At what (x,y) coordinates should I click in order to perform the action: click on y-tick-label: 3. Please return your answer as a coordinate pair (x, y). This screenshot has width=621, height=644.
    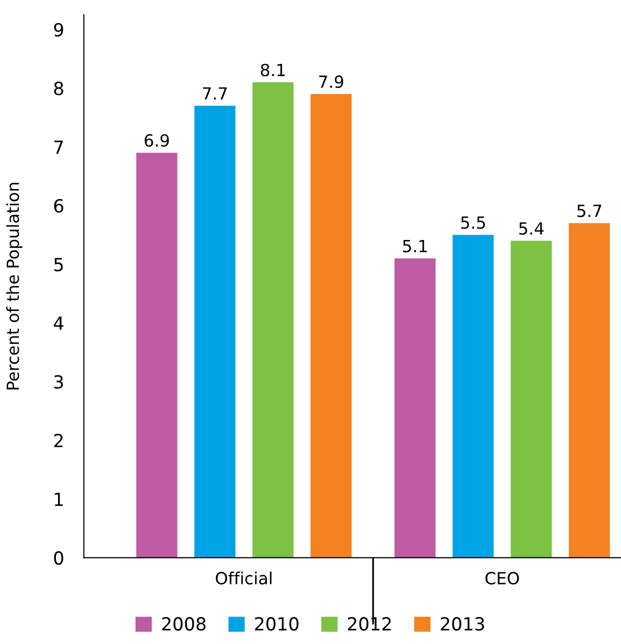
    Looking at the image, I should click on (58, 382).